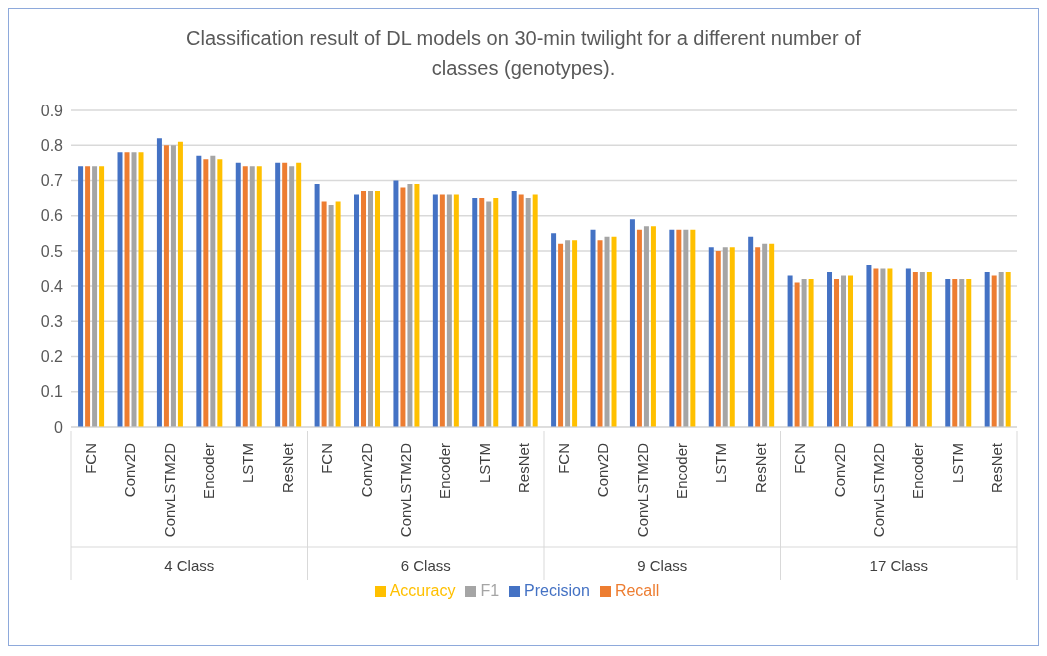 The image size is (1047, 656). What do you see at coordinates (898, 565) in the screenshot?
I see `text: 17 Class` at bounding box center [898, 565].